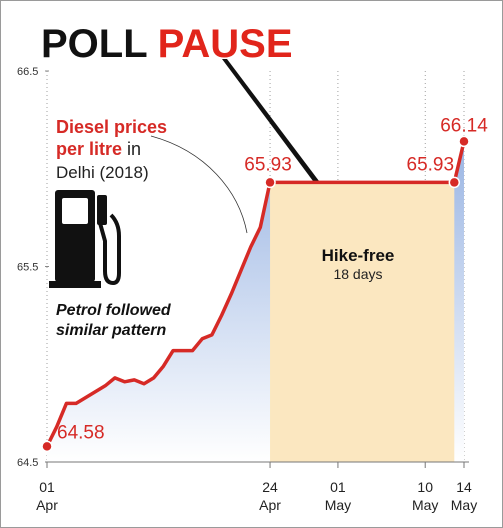 This screenshot has width=503, height=528. Describe the element at coordinates (338, 487) in the screenshot. I see `x-tick-label-2: 01` at that location.